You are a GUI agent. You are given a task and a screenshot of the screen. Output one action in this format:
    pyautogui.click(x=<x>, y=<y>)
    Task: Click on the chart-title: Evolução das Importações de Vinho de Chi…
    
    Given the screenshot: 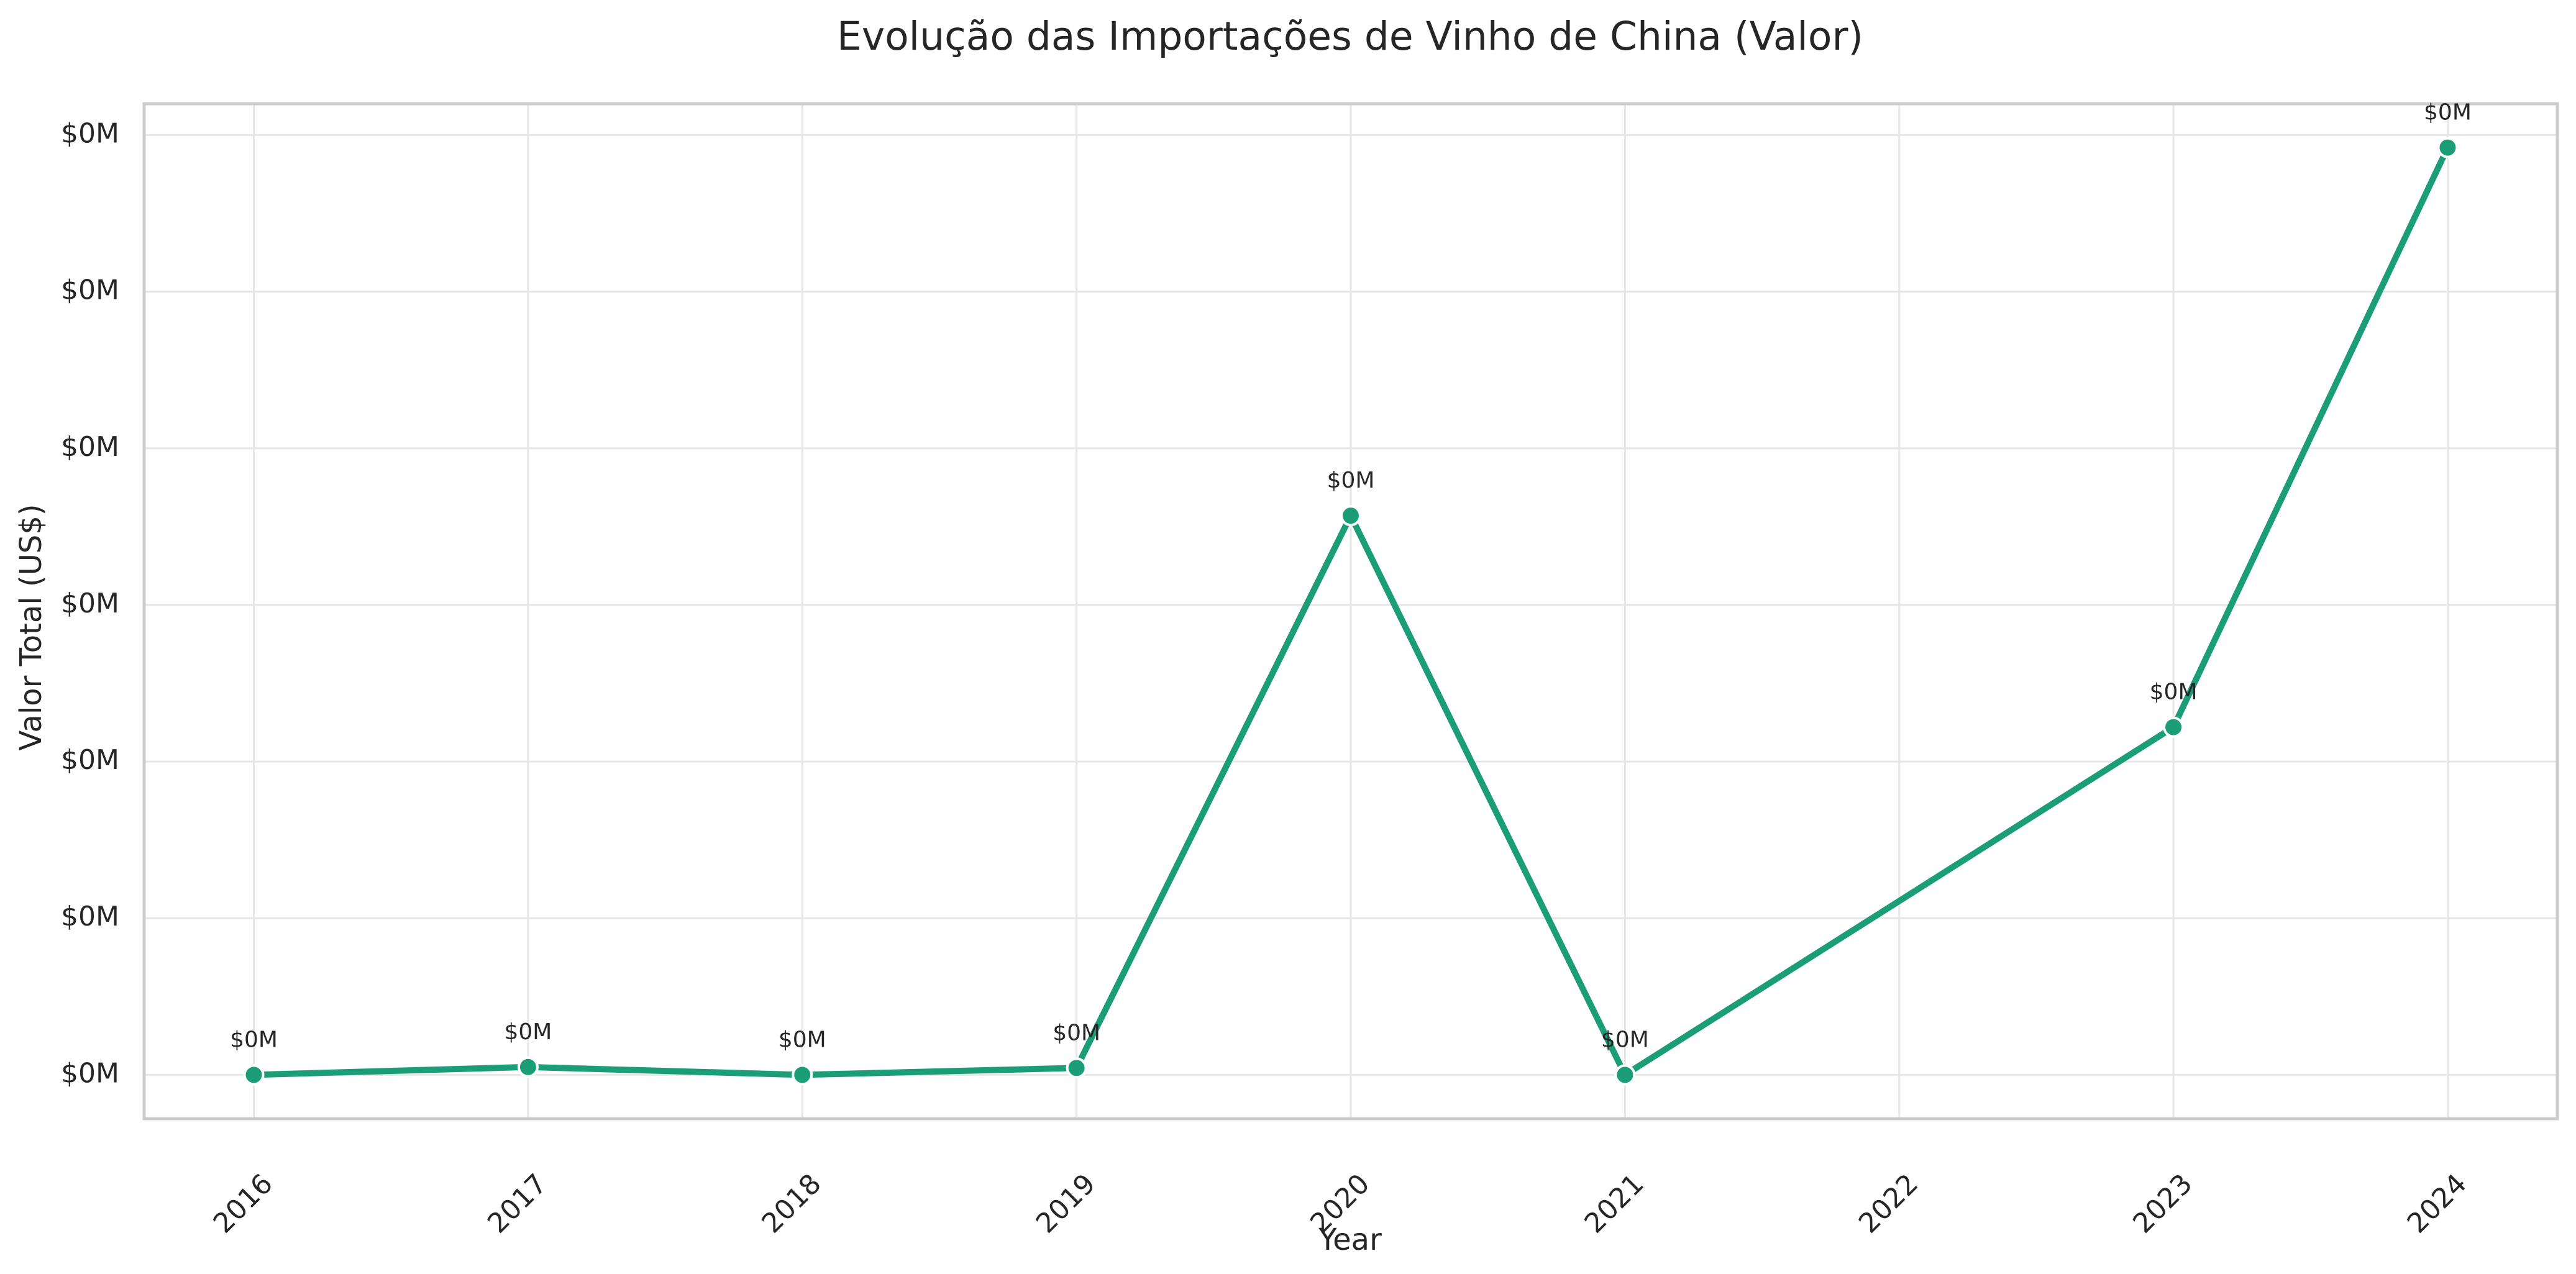 What is the action you would take?
    pyautogui.click(x=1350, y=37)
    